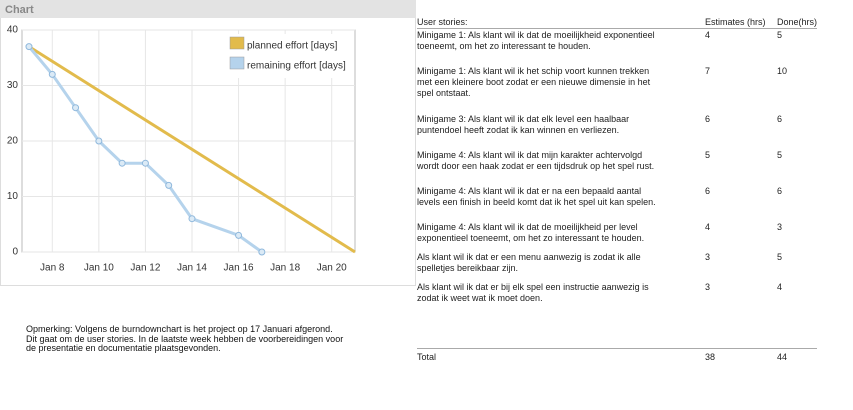 The height and width of the screenshot is (410, 853). What do you see at coordinates (797, 22) in the screenshot?
I see `table-header: Done(hrs)` at bounding box center [797, 22].